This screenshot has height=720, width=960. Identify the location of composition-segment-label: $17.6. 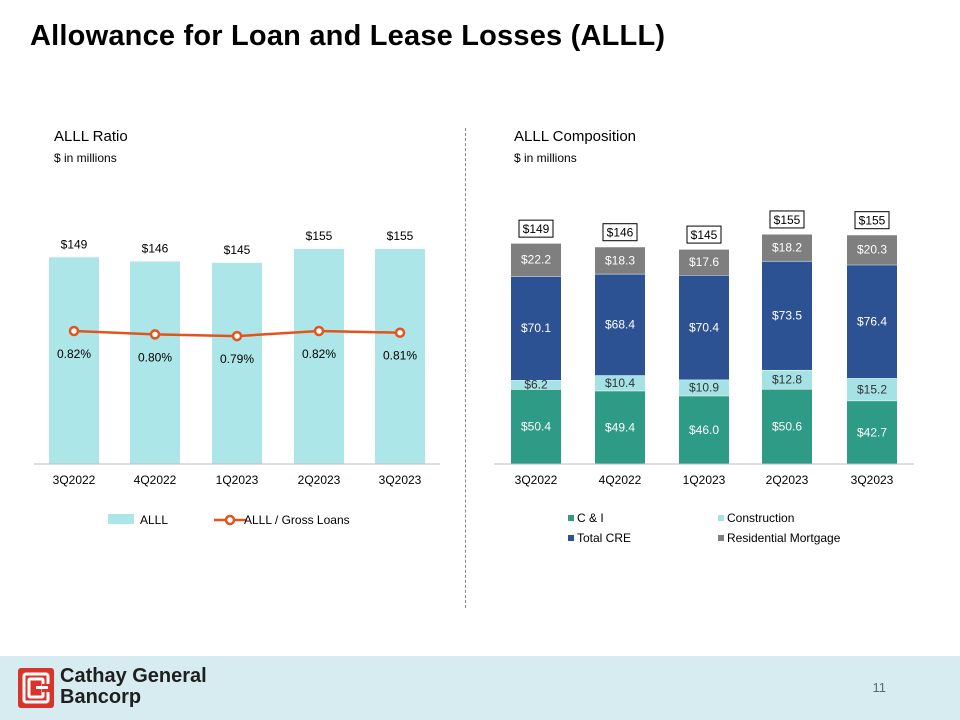
(704, 262).